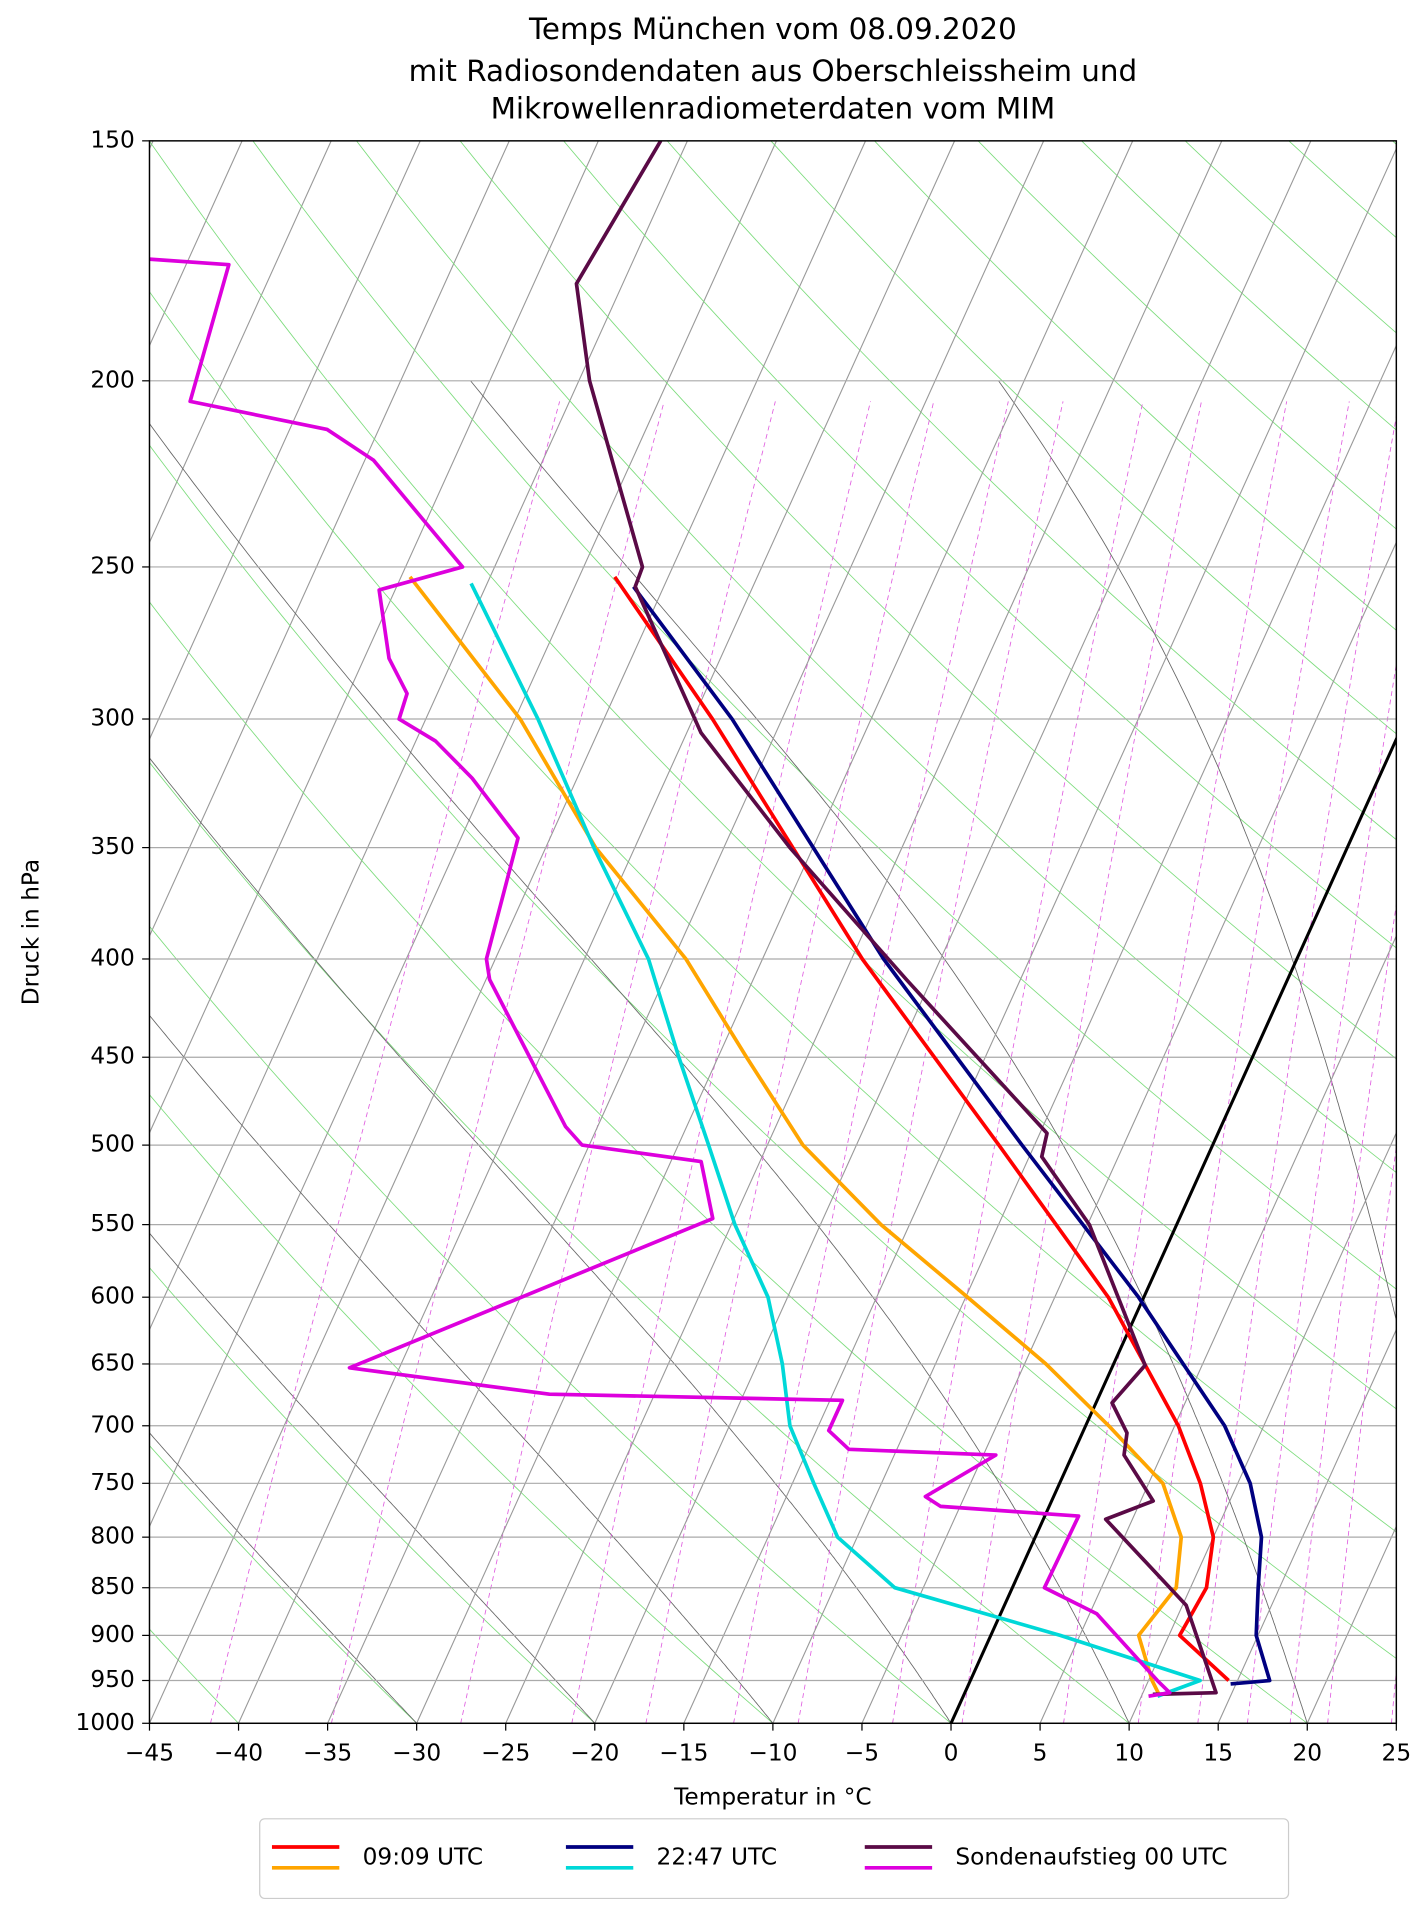 The image size is (1427, 1907). Describe the element at coordinates (327, 1752) in the screenshot. I see `x-tick-label: −35` at that location.